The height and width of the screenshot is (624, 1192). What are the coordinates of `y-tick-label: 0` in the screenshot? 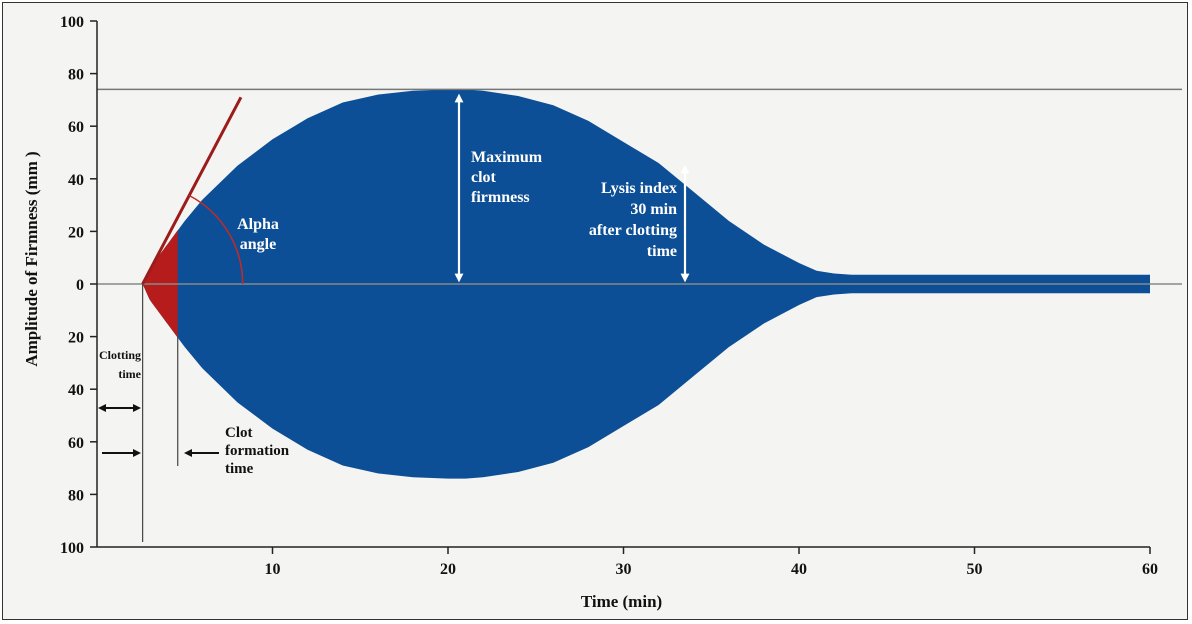 It's located at (80, 285).